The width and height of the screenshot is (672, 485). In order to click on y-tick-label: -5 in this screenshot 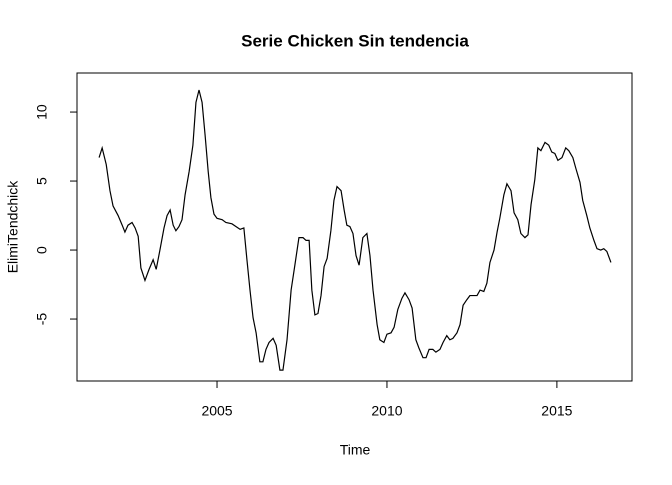, I will do `click(42, 319)`.